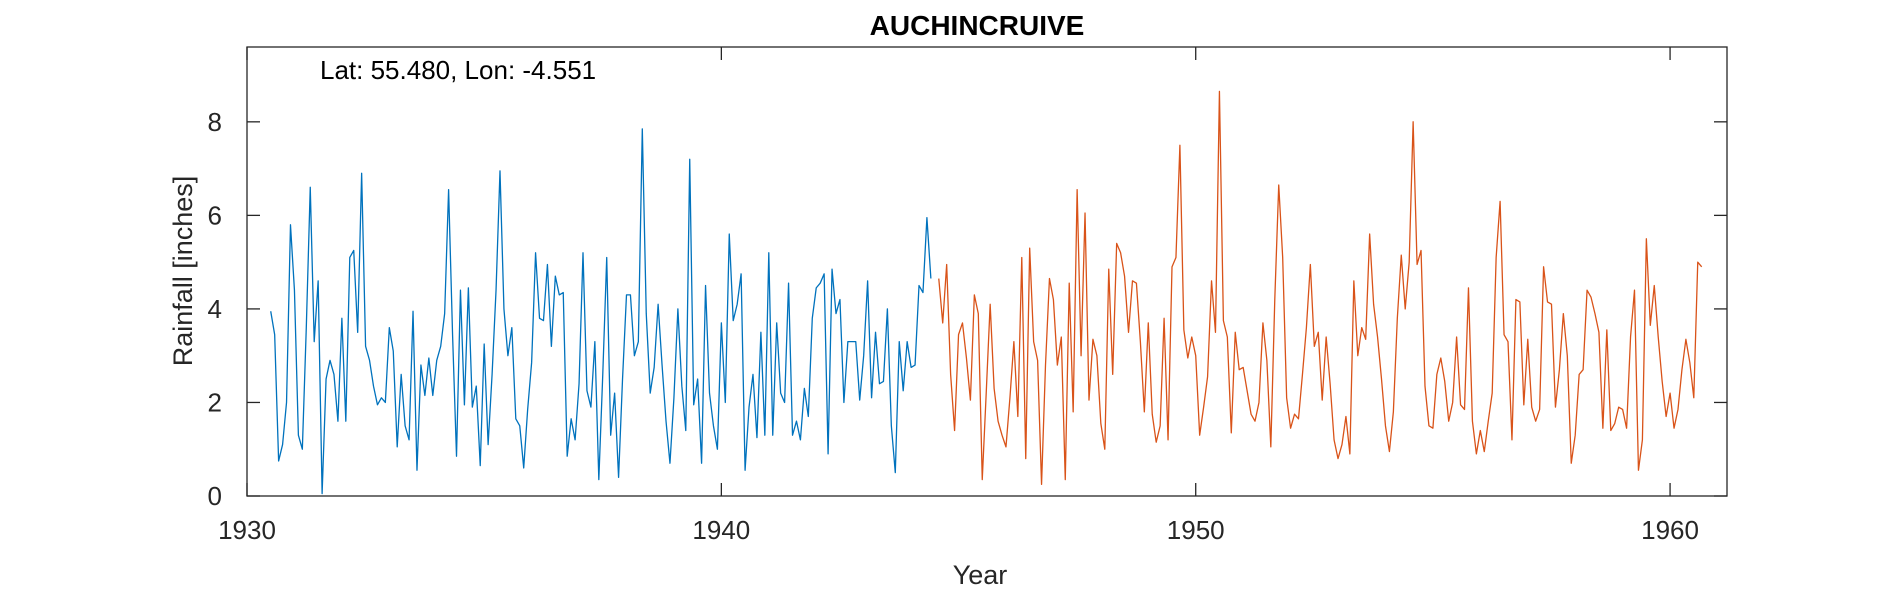 Image resolution: width=1890 pixels, height=591 pixels. What do you see at coordinates (721, 530) in the screenshot?
I see `x-tick-label: 1940` at bounding box center [721, 530].